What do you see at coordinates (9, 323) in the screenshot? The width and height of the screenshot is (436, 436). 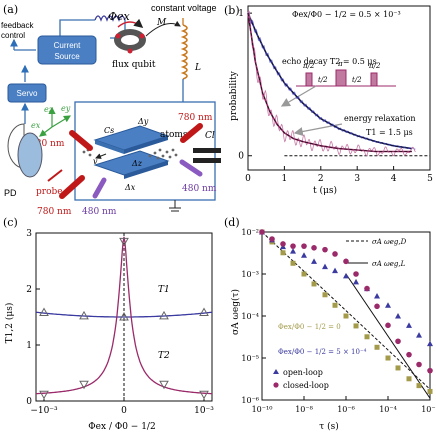 I see `panel-c-ylabel: T1,2 (μs)` at bounding box center [9, 323].